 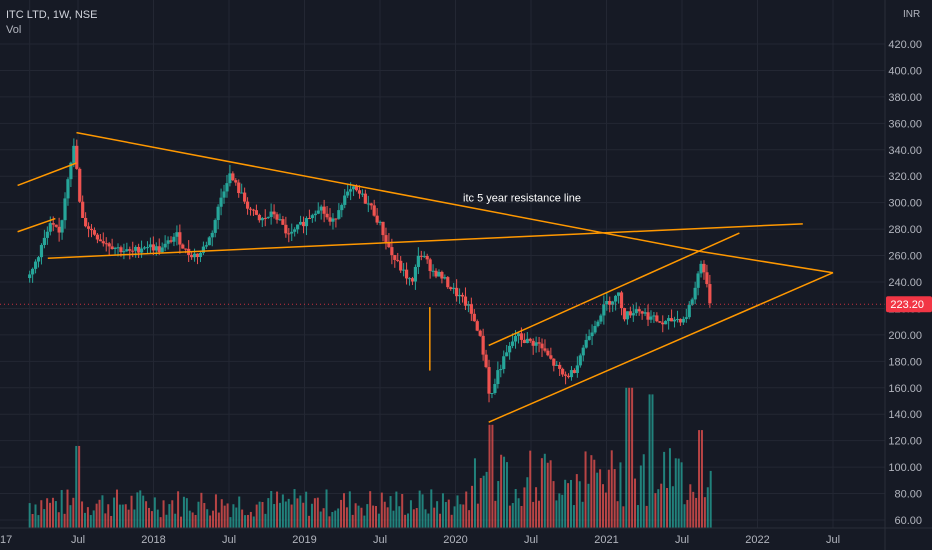 I want to click on price-tick-label: 180.00, so click(x=905, y=362).